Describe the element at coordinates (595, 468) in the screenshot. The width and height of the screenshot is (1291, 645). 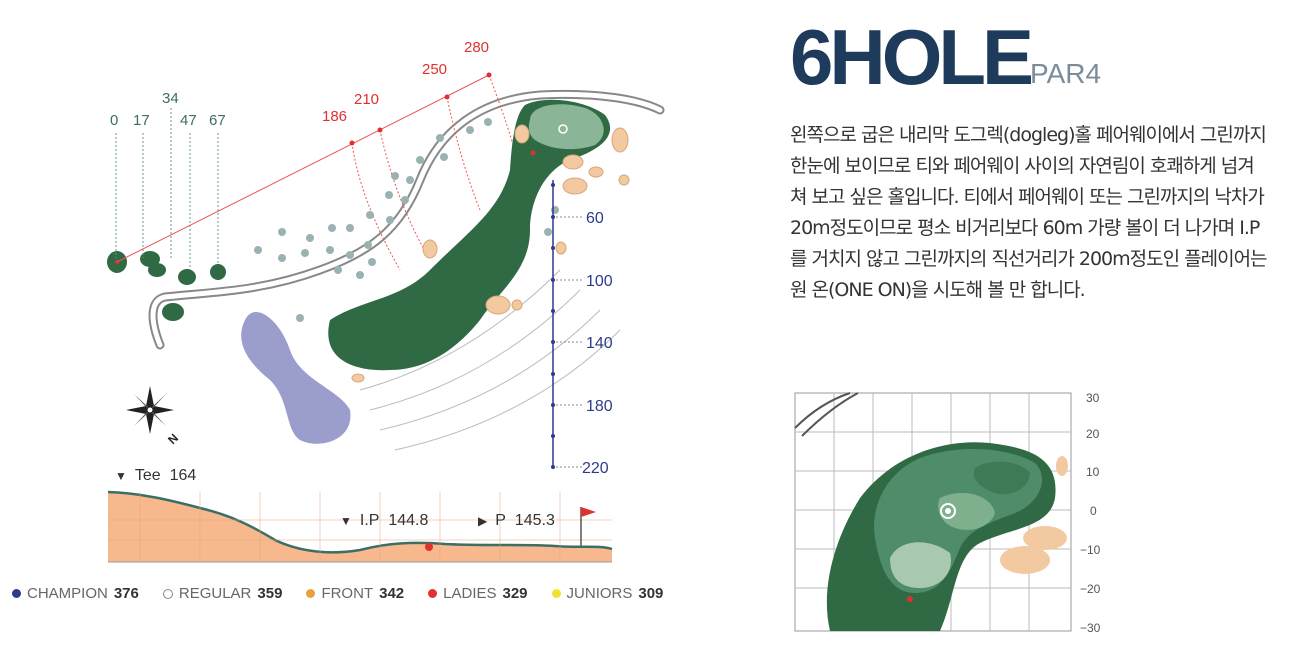
I see `yardage-220: 220` at that location.